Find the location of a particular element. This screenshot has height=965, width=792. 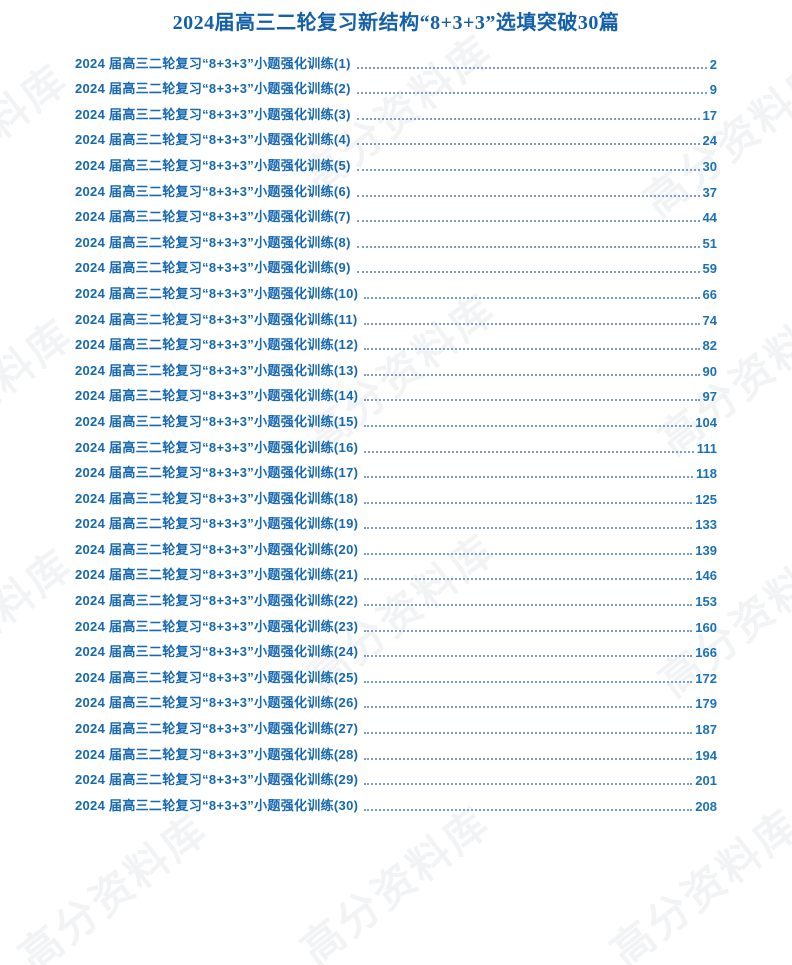

toc-entry: 2024 届高三二轮复习“8+3+3”小题强化训练(5) 30 is located at coordinates (396, 166).